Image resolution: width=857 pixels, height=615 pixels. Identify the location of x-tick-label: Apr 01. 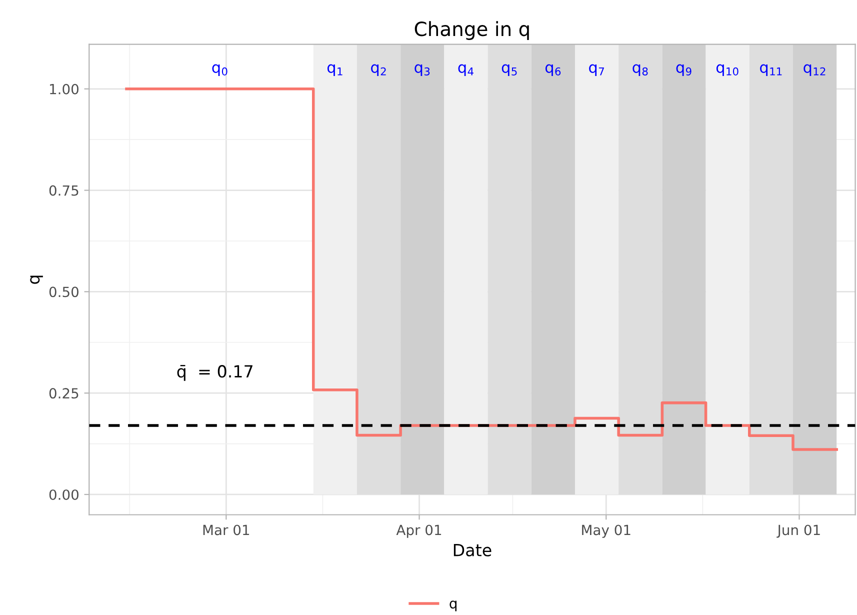
(419, 531).